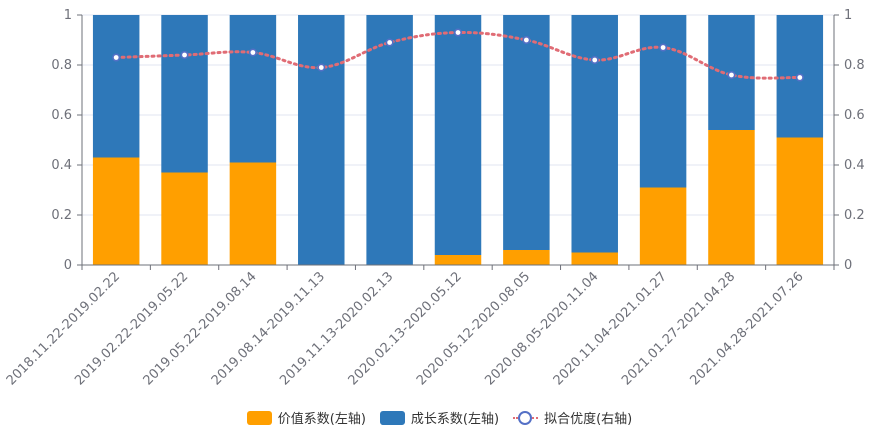  What do you see at coordinates (61, 165) in the screenshot?
I see `y-left-tick-label: 0.4` at bounding box center [61, 165].